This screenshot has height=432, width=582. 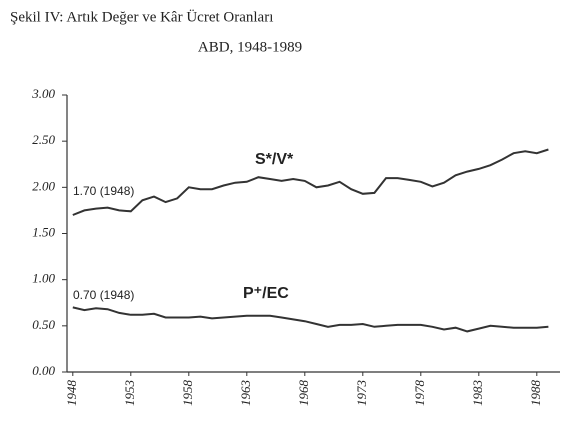 What do you see at coordinates (245, 393) in the screenshot?
I see `x-tick-label: 1963` at bounding box center [245, 393].